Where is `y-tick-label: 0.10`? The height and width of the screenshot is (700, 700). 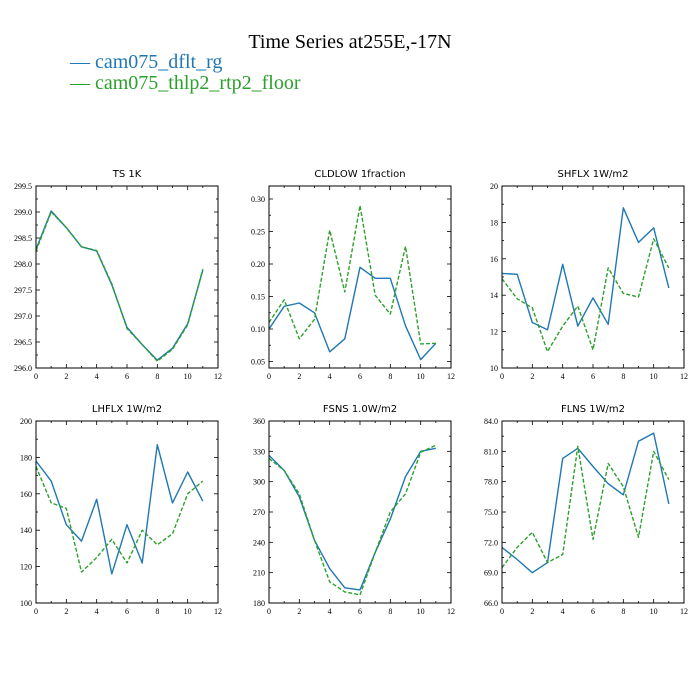 y-tick-label: 0.10 is located at coordinates (258, 329).